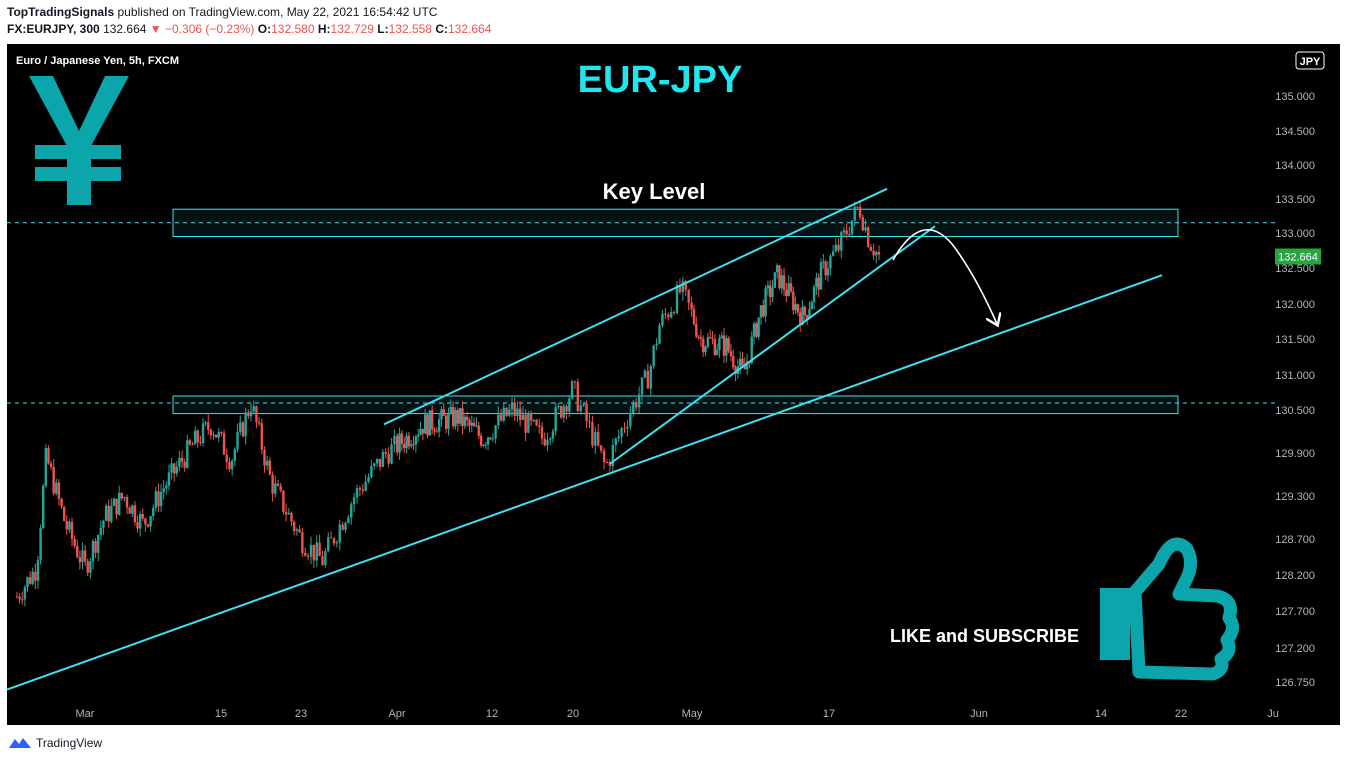  I want to click on x-tick-label: Ju, so click(1273, 714).